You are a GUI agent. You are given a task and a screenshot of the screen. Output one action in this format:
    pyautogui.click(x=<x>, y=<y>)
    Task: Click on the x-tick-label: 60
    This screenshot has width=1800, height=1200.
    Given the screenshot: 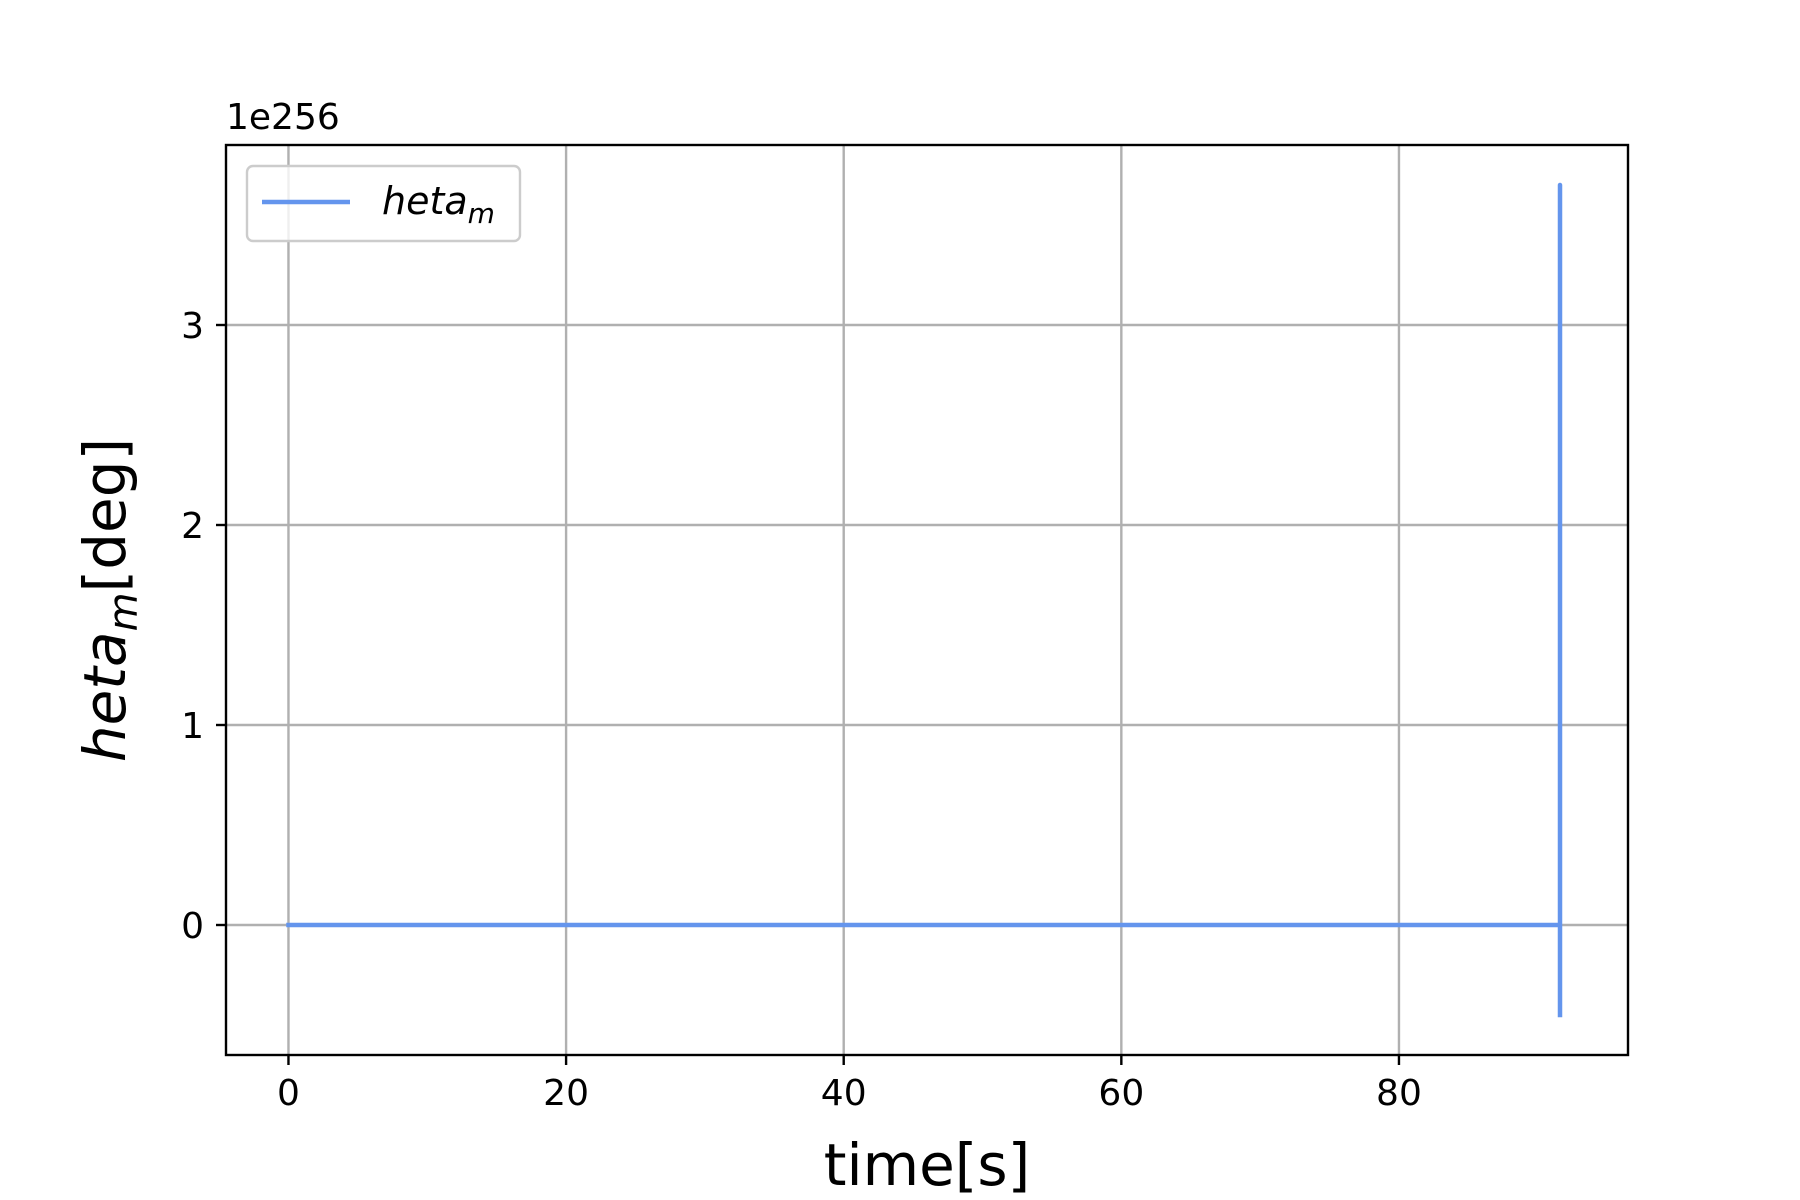 What is the action you would take?
    pyautogui.click(x=1121, y=1093)
    